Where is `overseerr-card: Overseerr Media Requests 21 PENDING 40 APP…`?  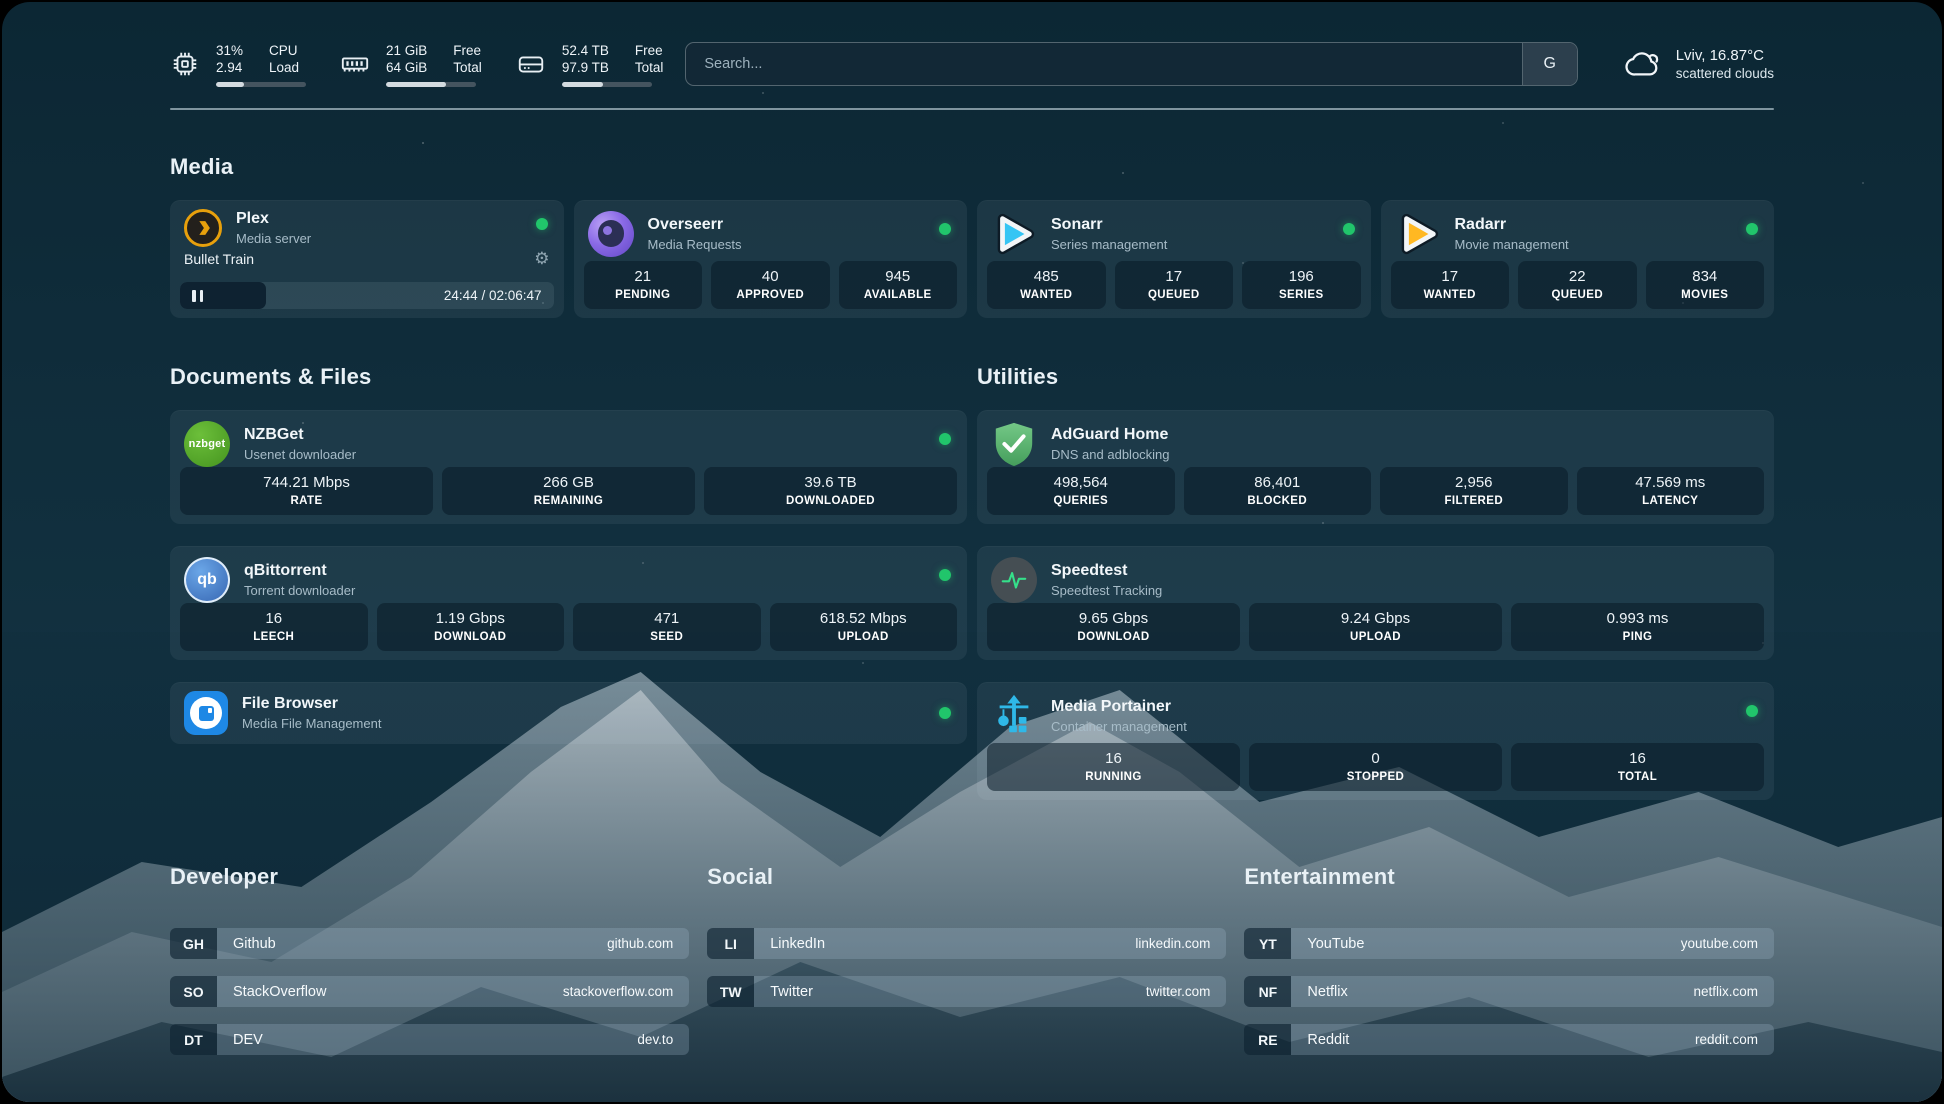
overseerr-card: Overseerr Media Requests 21 PENDING 40 APP… is located at coordinates (770, 259).